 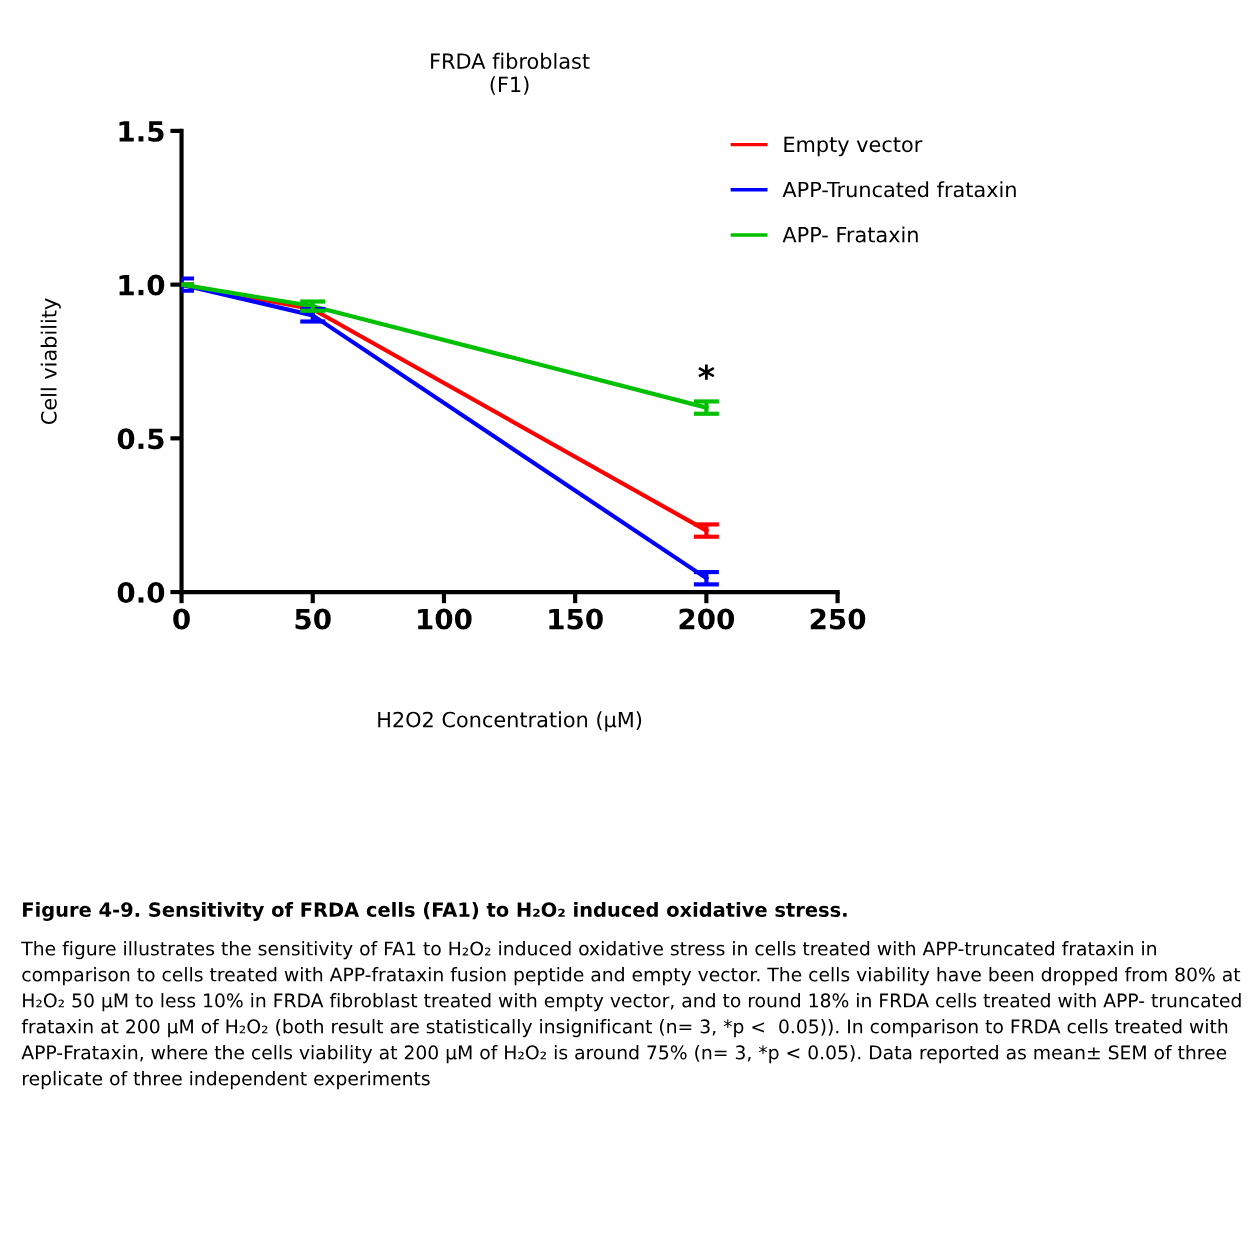 I want to click on y-tick-label: 1.0, so click(x=142, y=285).